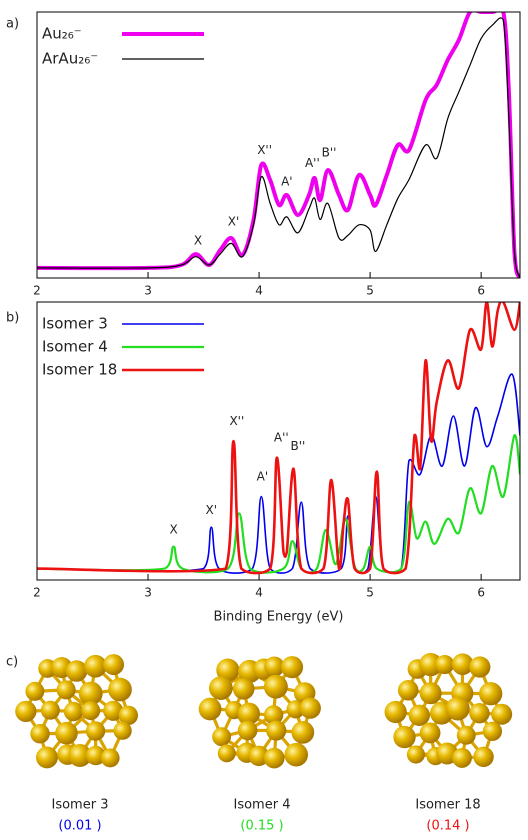  I want to click on structure-energy: (0.15 ), so click(261, 826).